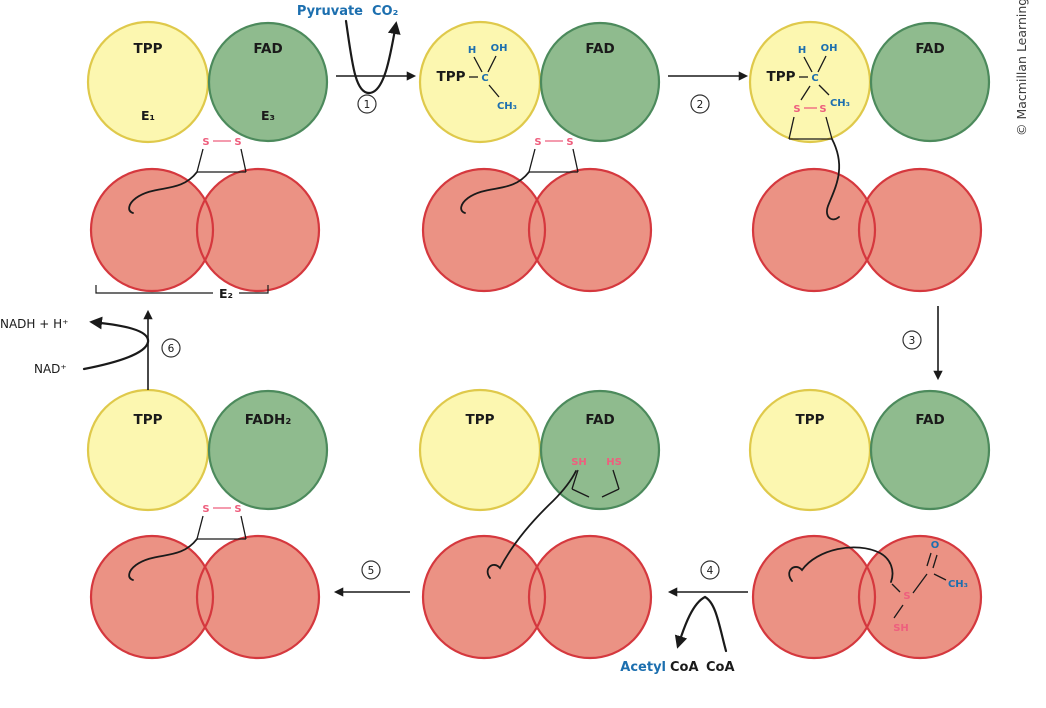 The width and height of the screenshot is (1046, 708). What do you see at coordinates (840, 103) in the screenshot?
I see `methyl-group: CH₃` at bounding box center [840, 103].